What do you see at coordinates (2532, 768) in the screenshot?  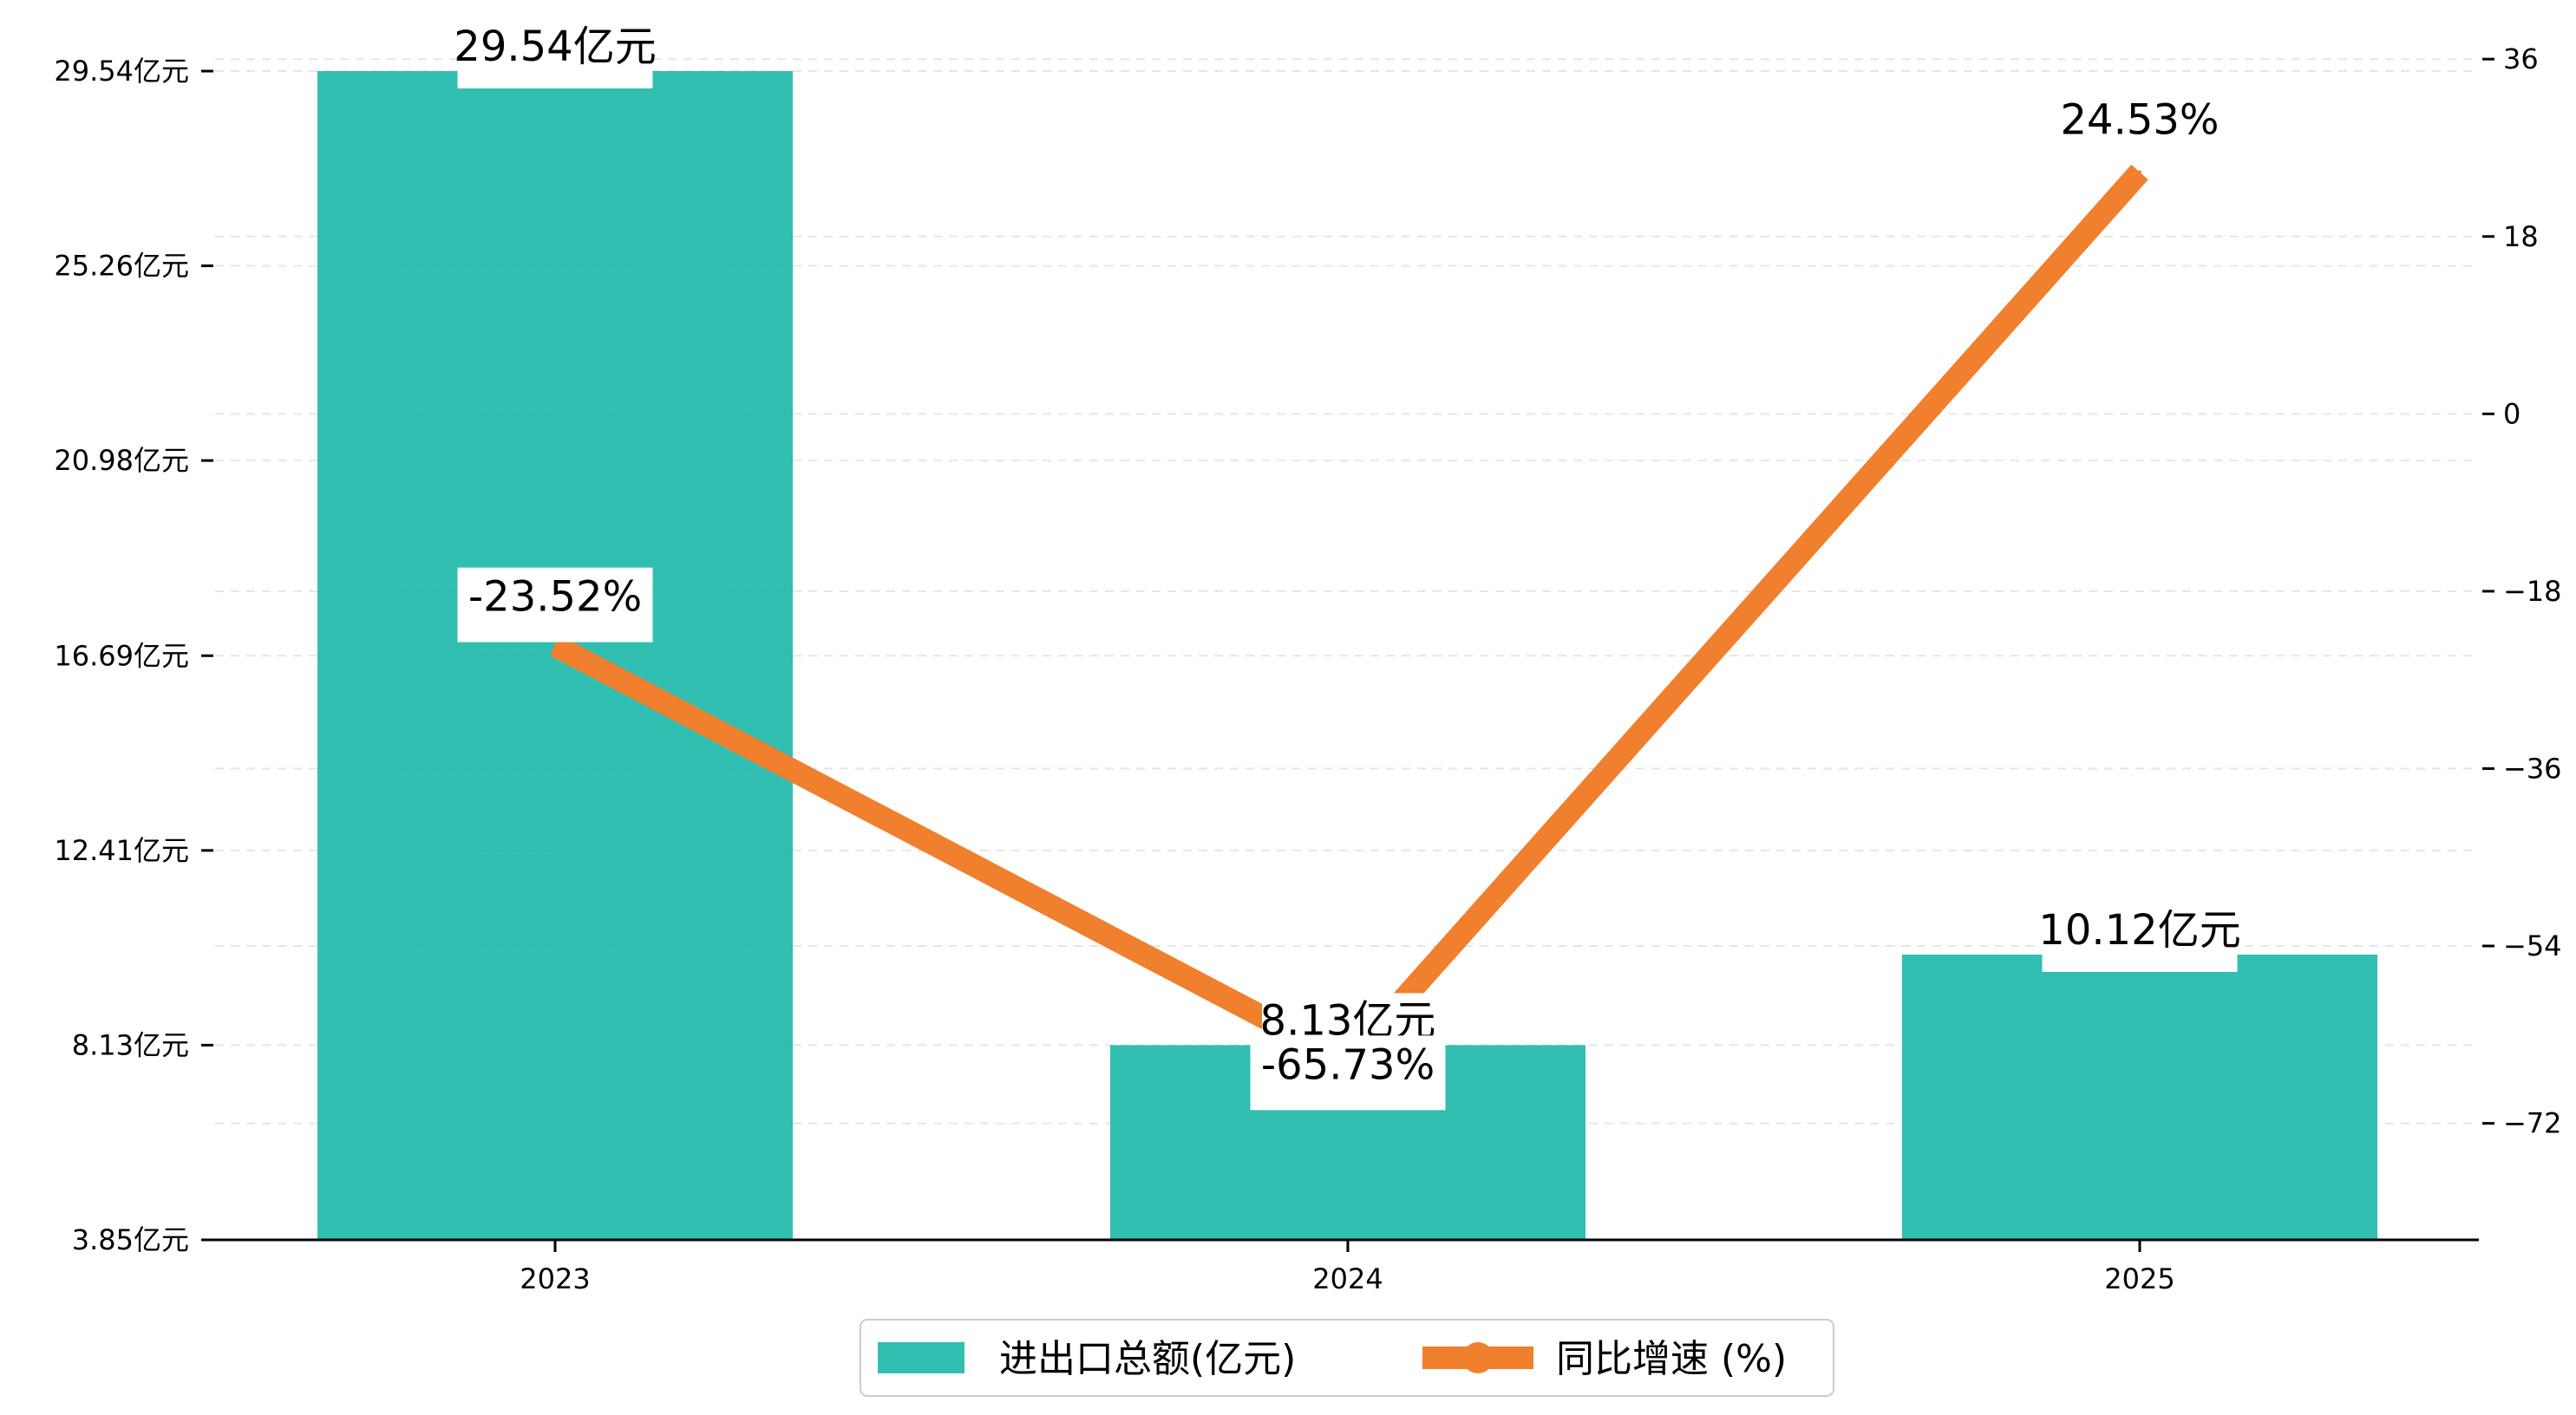 I see `y-right-tick-label: −36` at bounding box center [2532, 768].